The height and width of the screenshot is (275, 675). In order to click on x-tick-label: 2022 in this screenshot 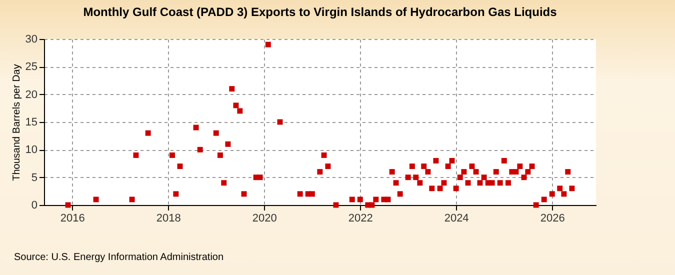, I will do `click(360, 218)`.